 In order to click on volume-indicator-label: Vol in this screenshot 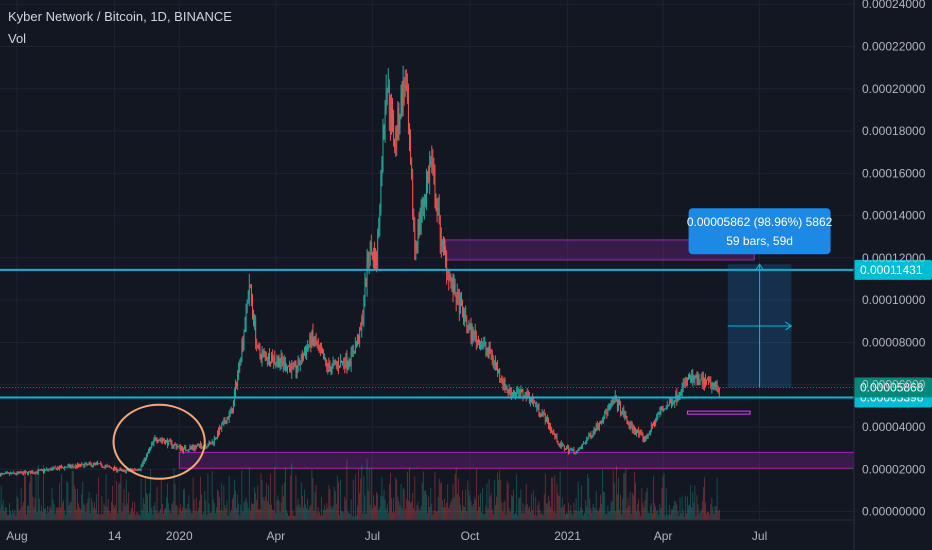, I will do `click(17, 38)`.